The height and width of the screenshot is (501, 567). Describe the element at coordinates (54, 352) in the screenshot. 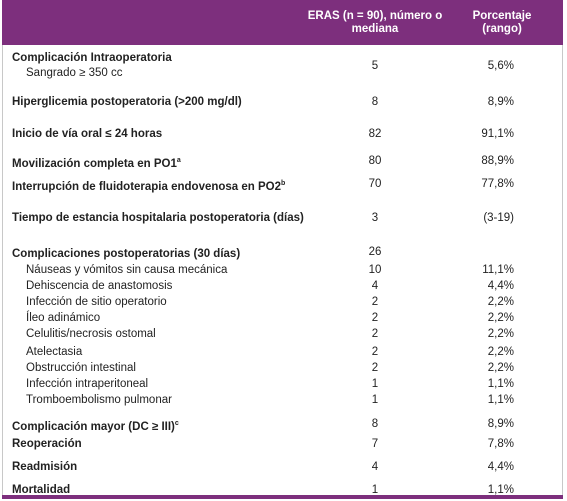

I see `row-label: Atelectasia` at that location.